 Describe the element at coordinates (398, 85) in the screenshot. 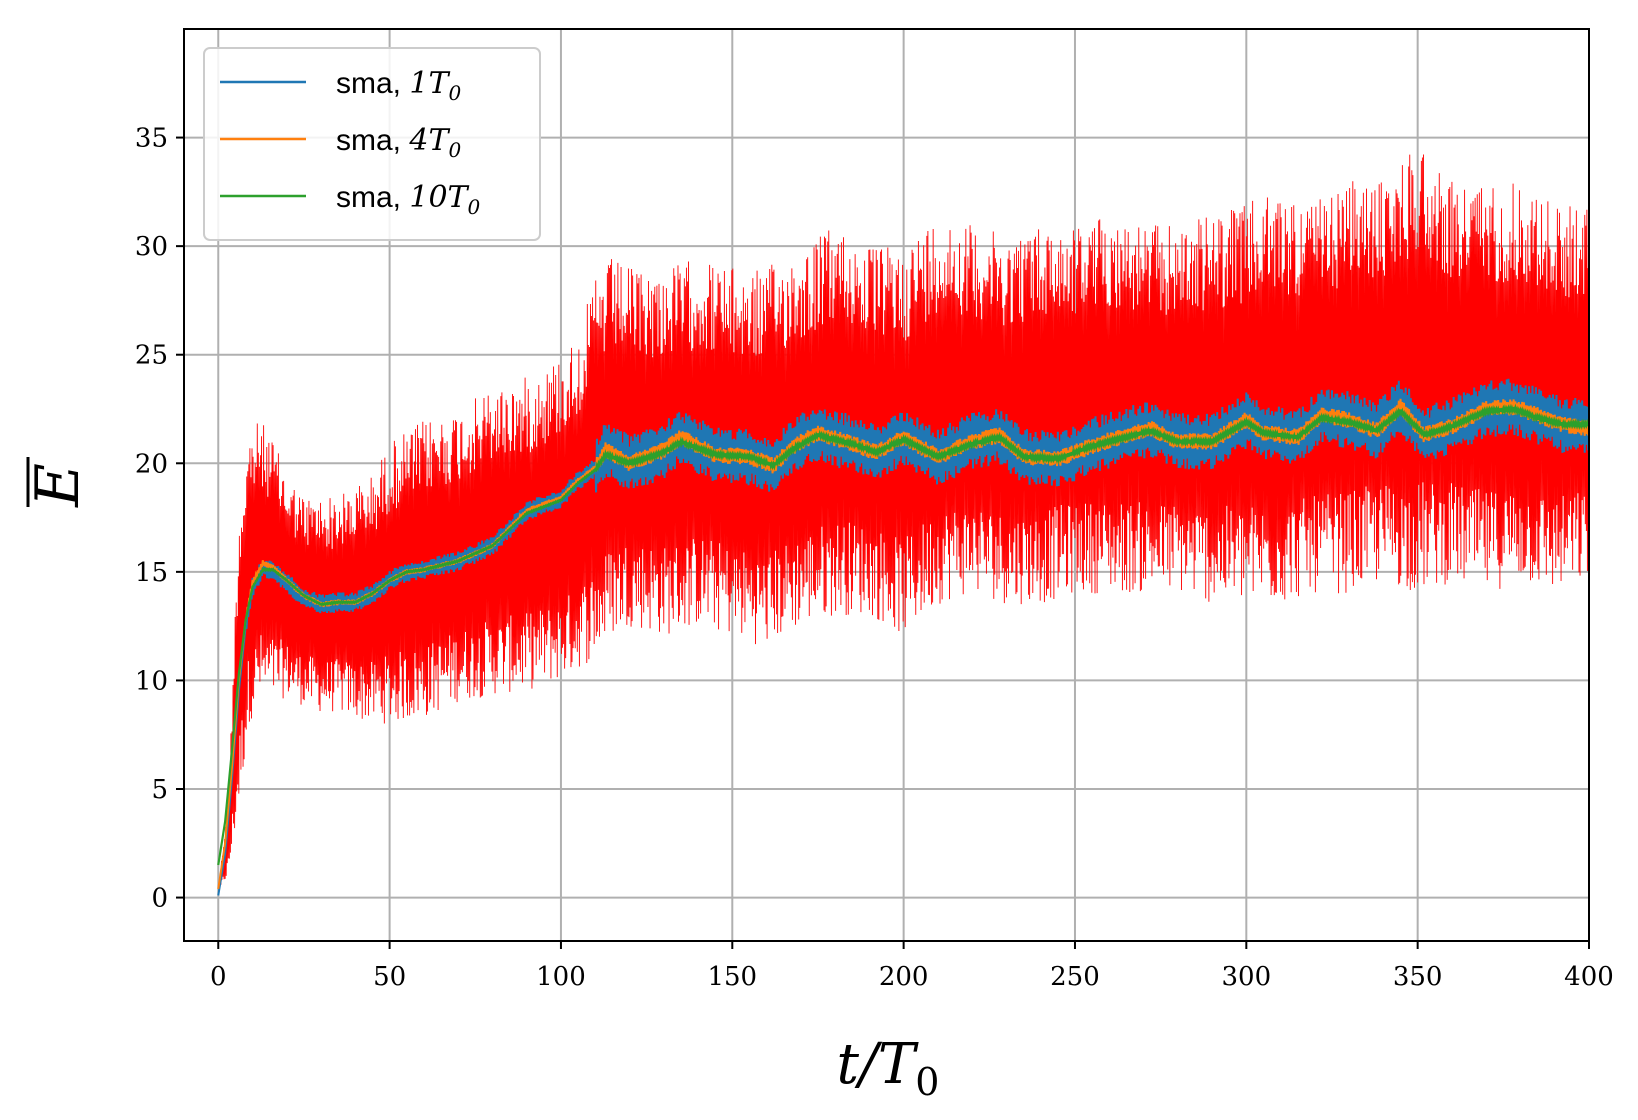

I see `legend-entry-sma-1T0: sma, 1T0` at that location.